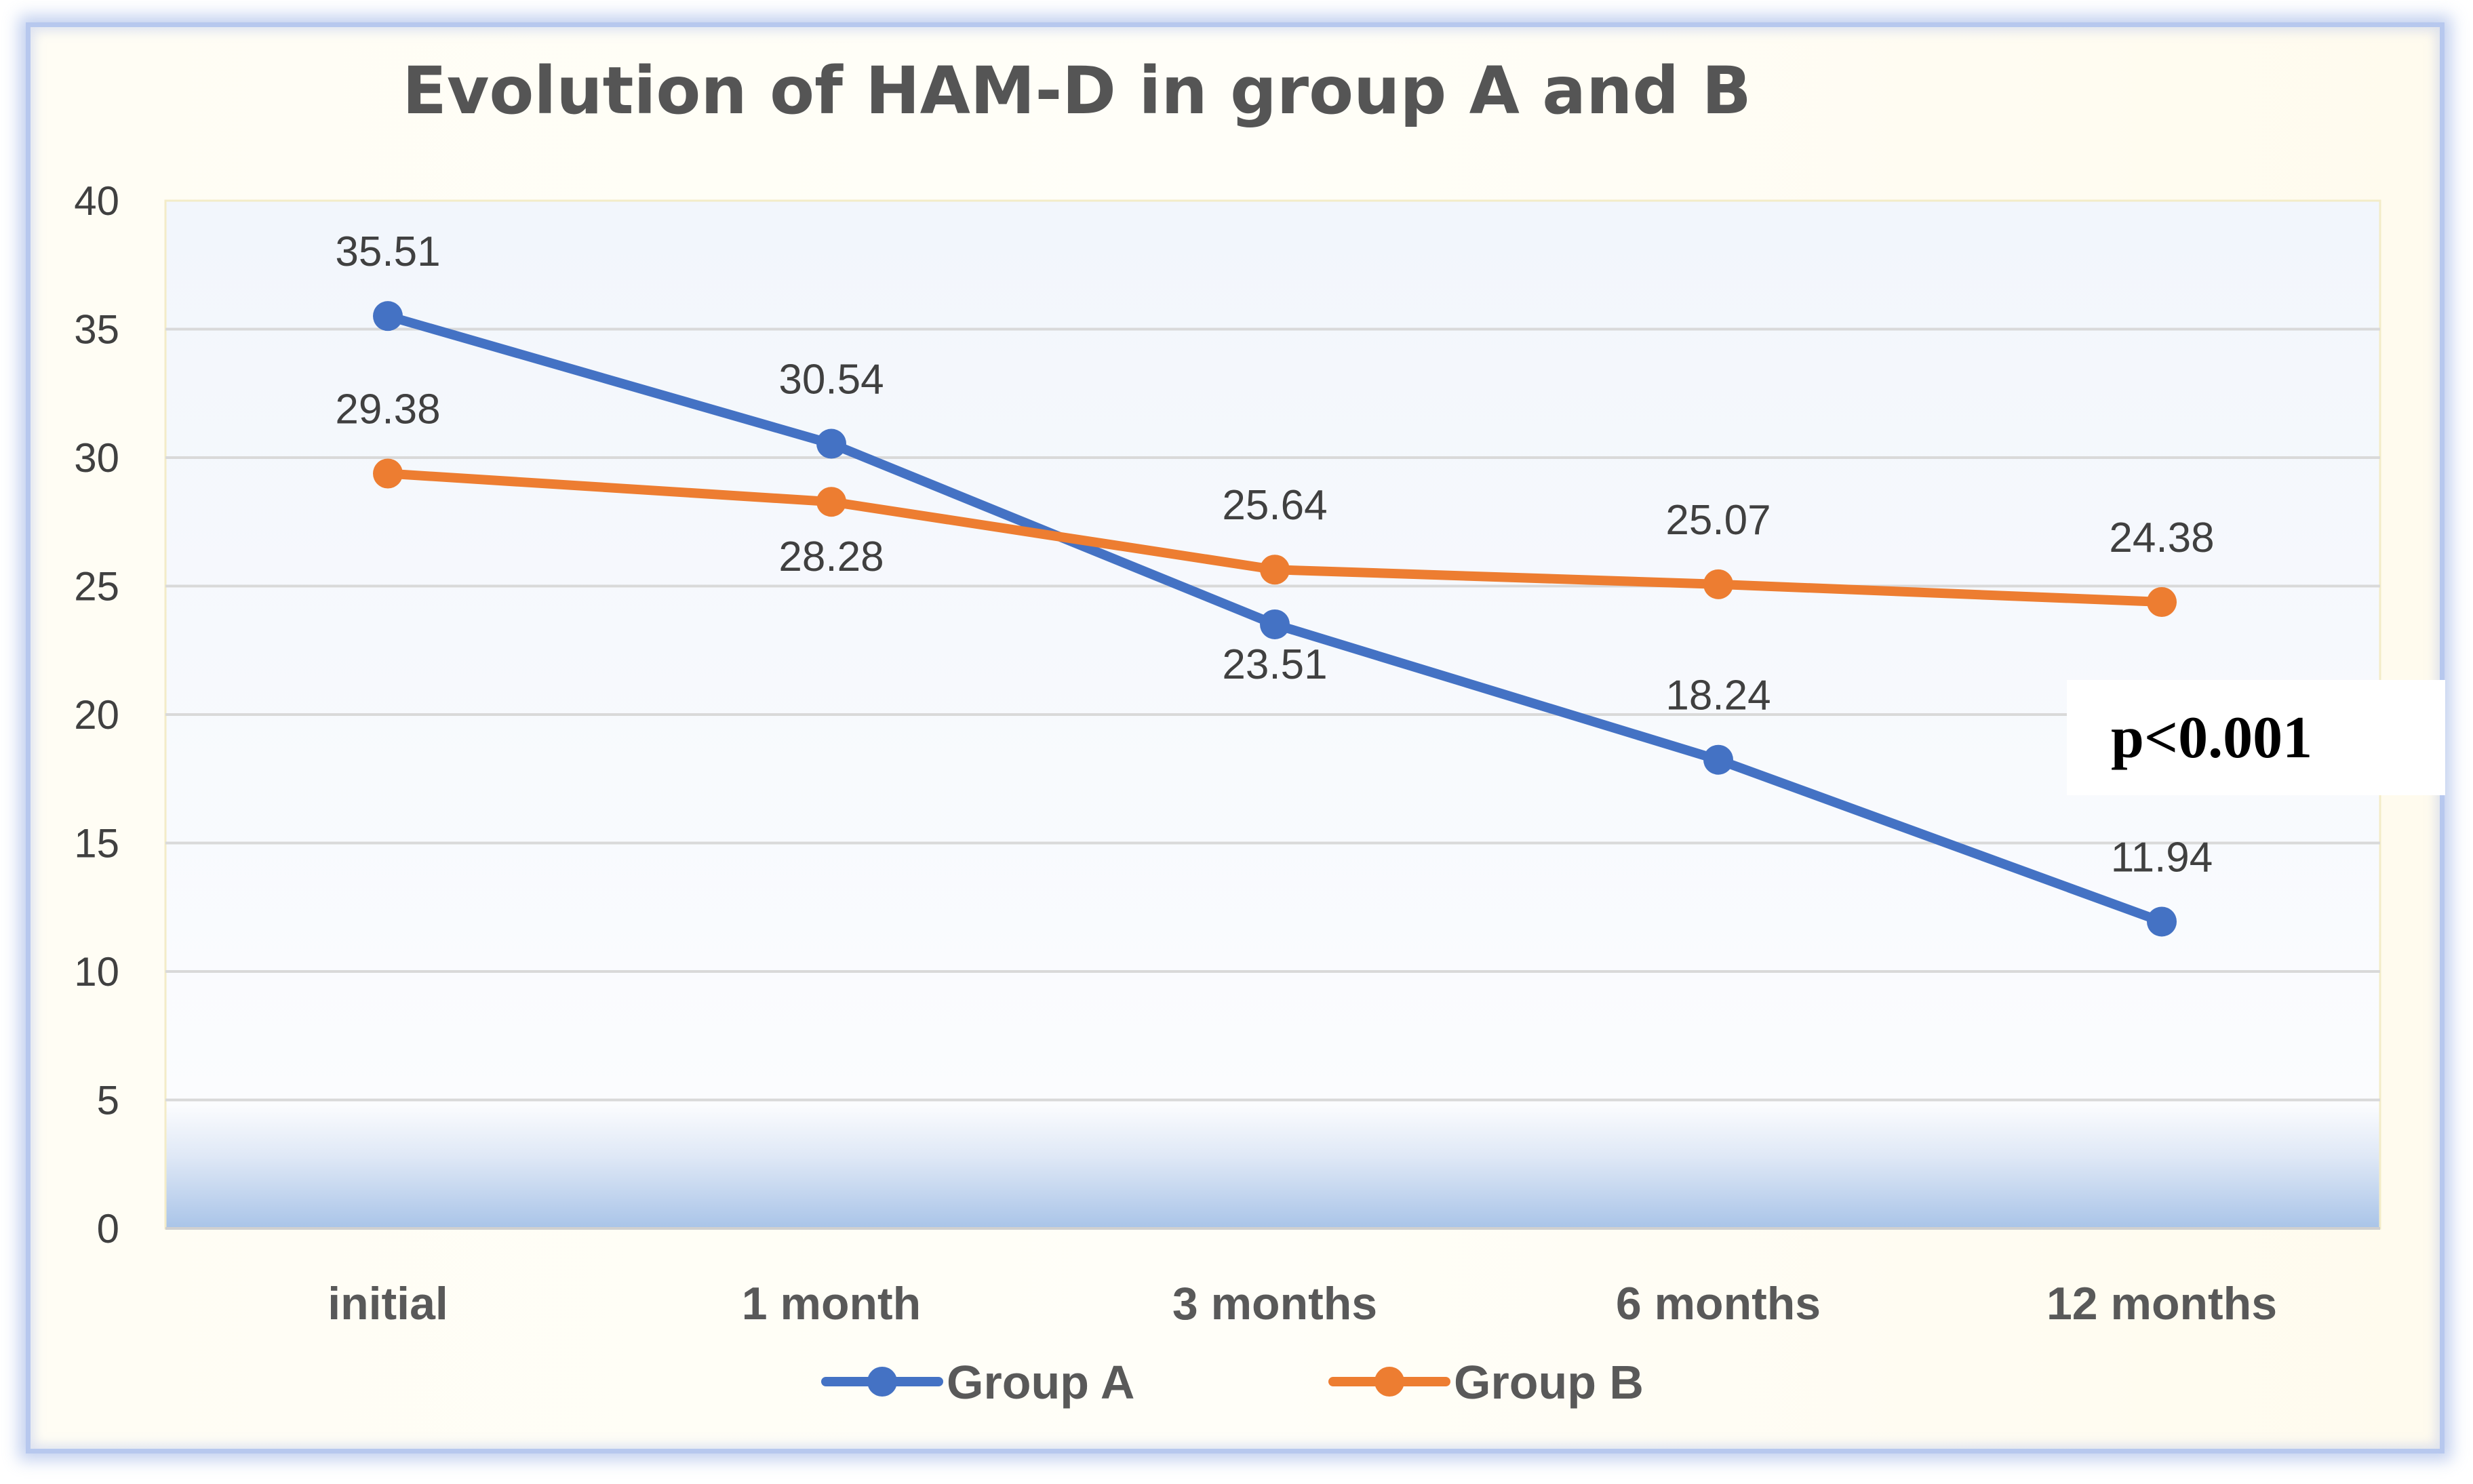 The width and height of the screenshot is (2473, 1484). I want to click on y-axis: 0 5 10 15 20 25 30 35 40, so click(97, 714).